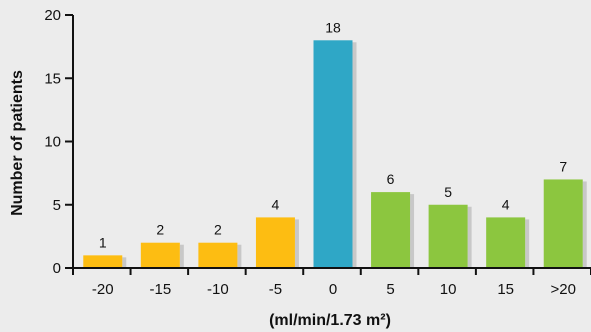 This screenshot has width=591, height=332. I want to click on data-label: 7, so click(563, 166).